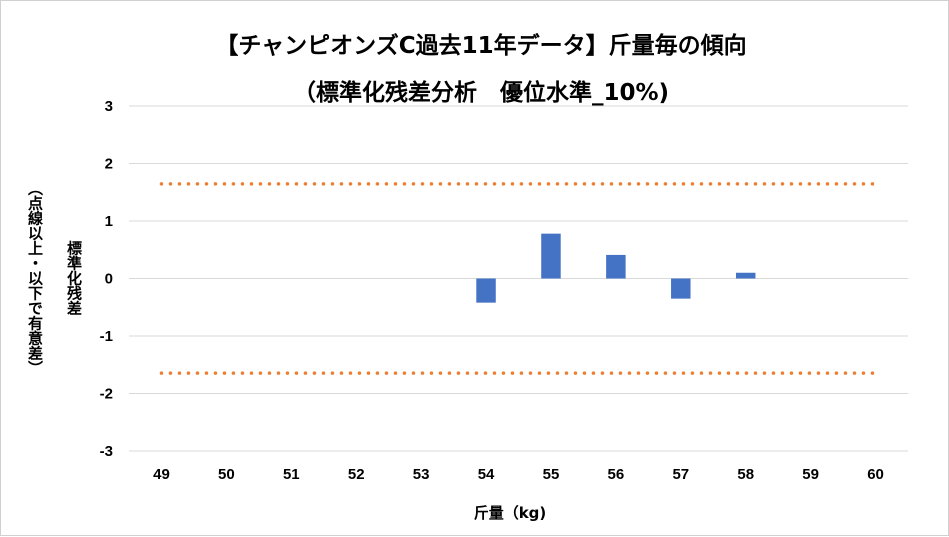 The width and height of the screenshot is (949, 537). I want to click on x-tick-label: 49, so click(161, 474).